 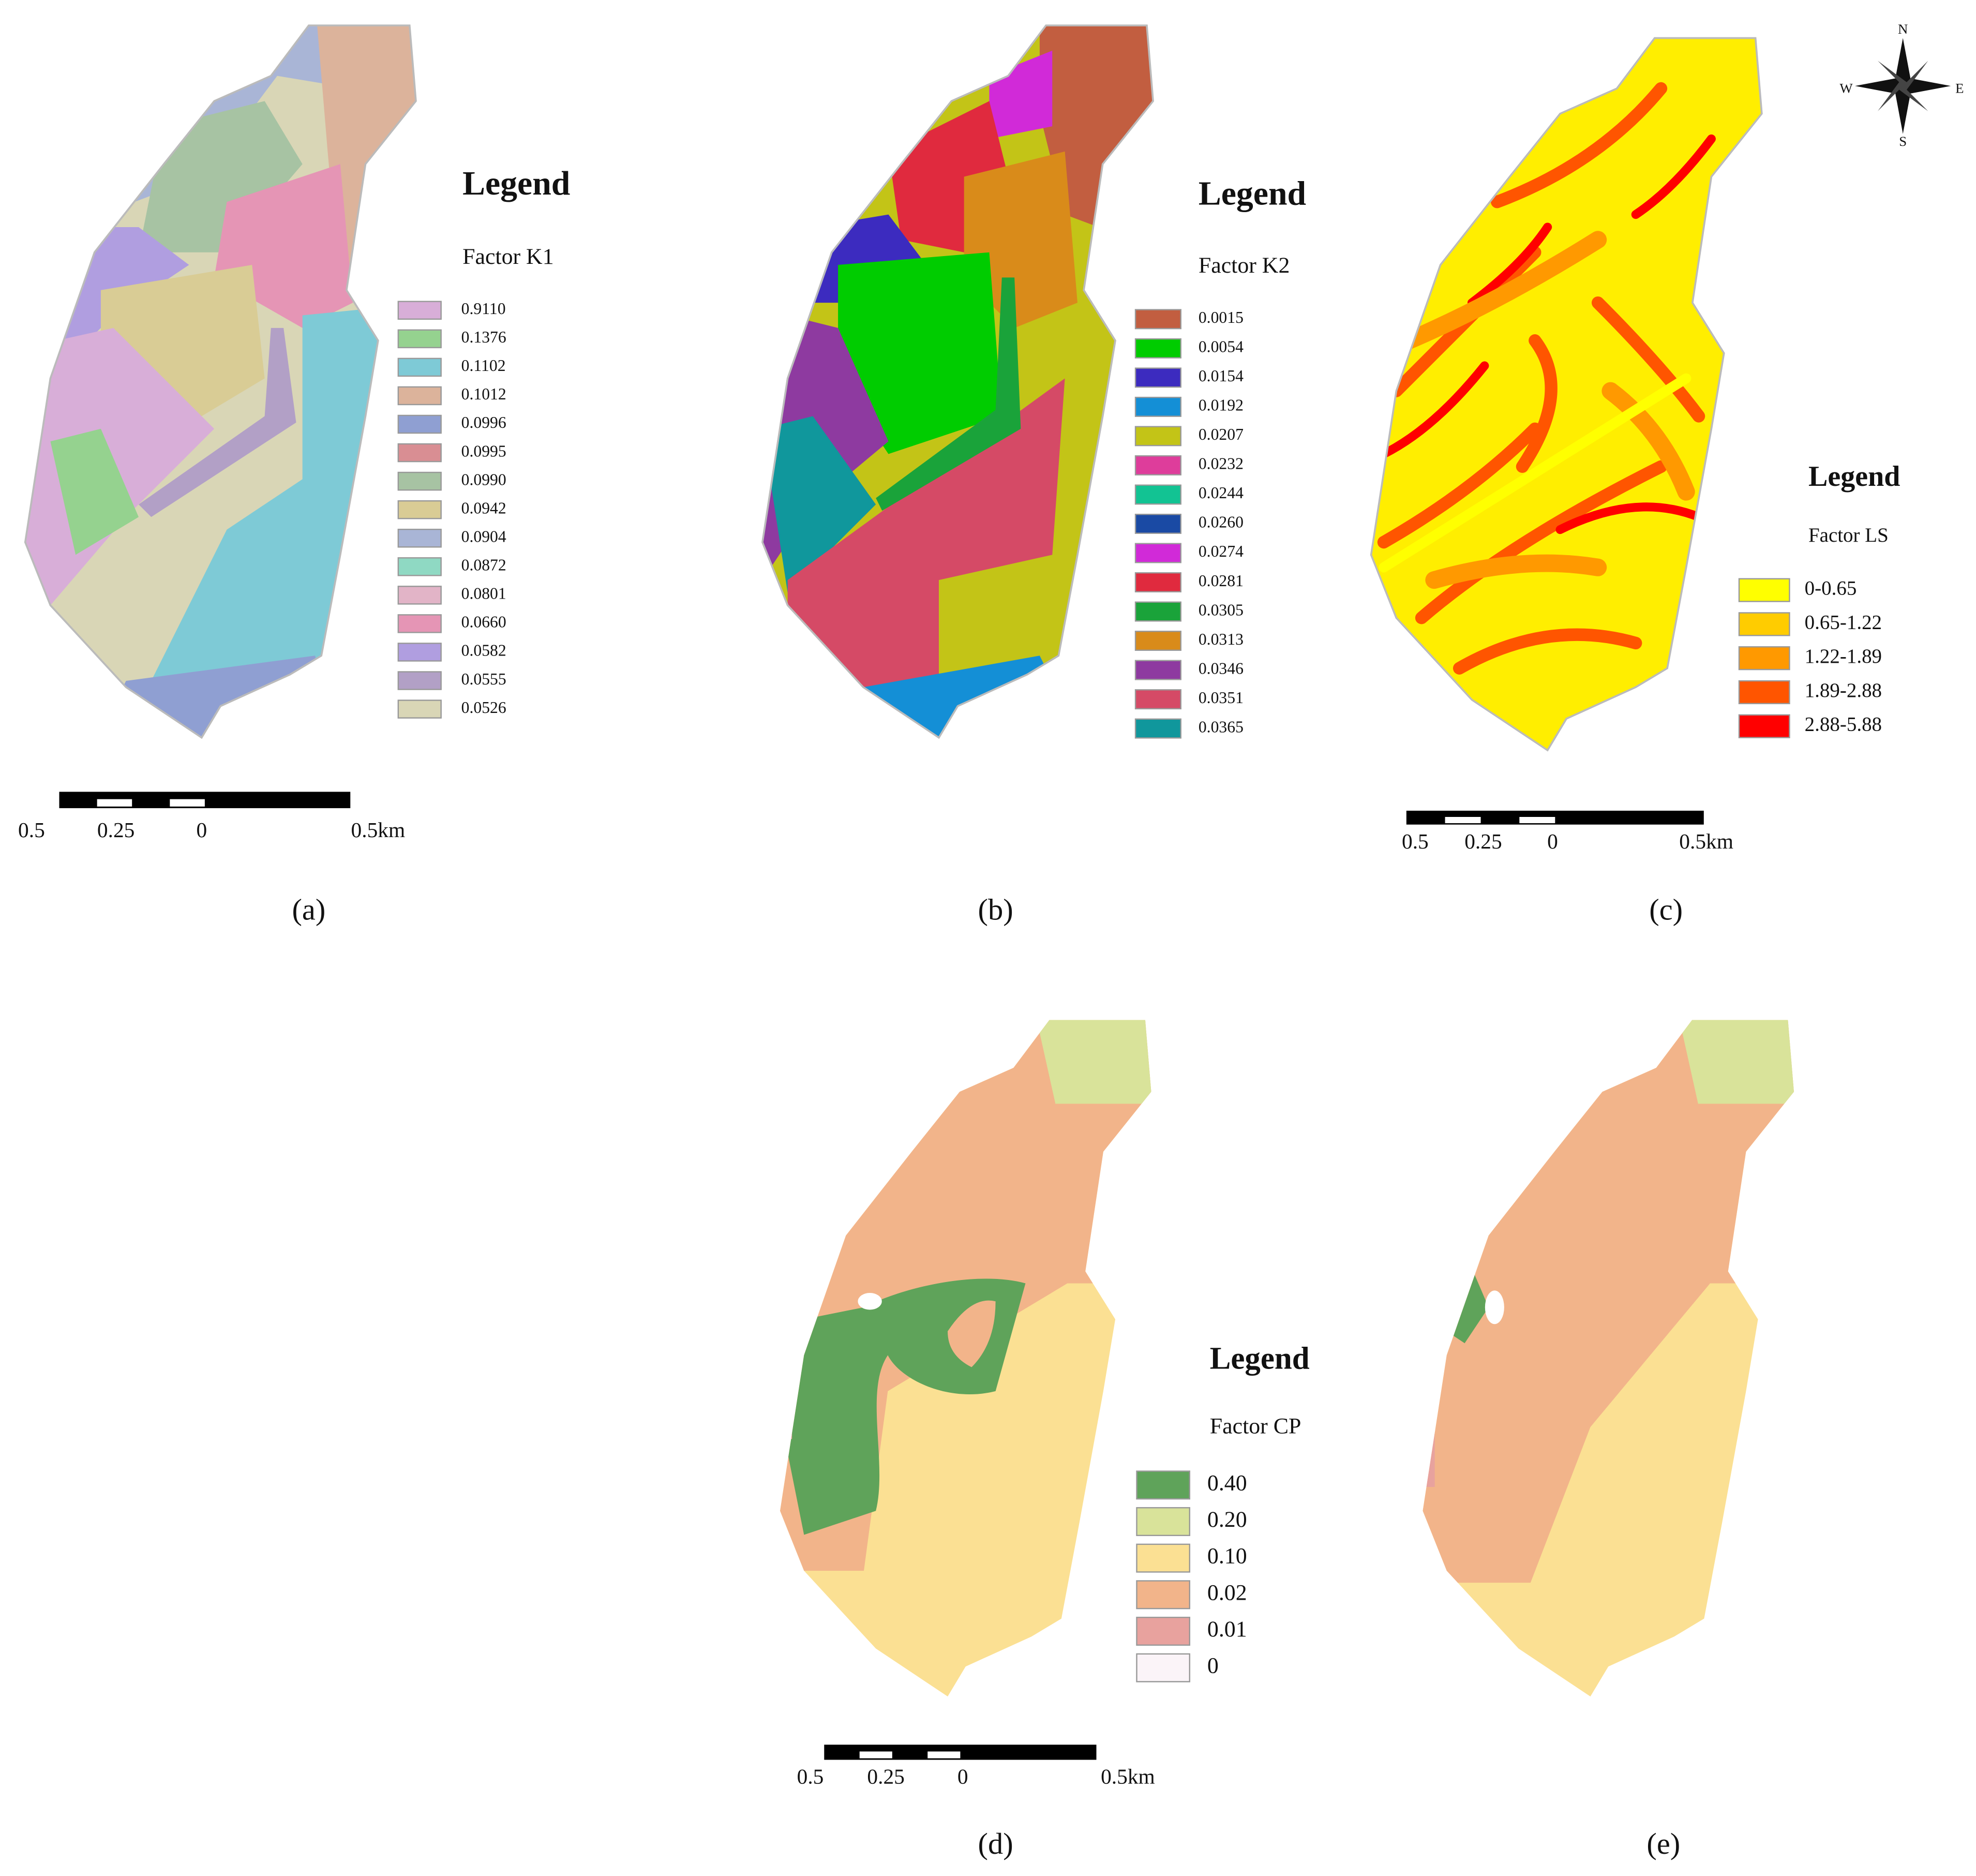 I want to click on compass: N E S W, so click(x=1901, y=85).